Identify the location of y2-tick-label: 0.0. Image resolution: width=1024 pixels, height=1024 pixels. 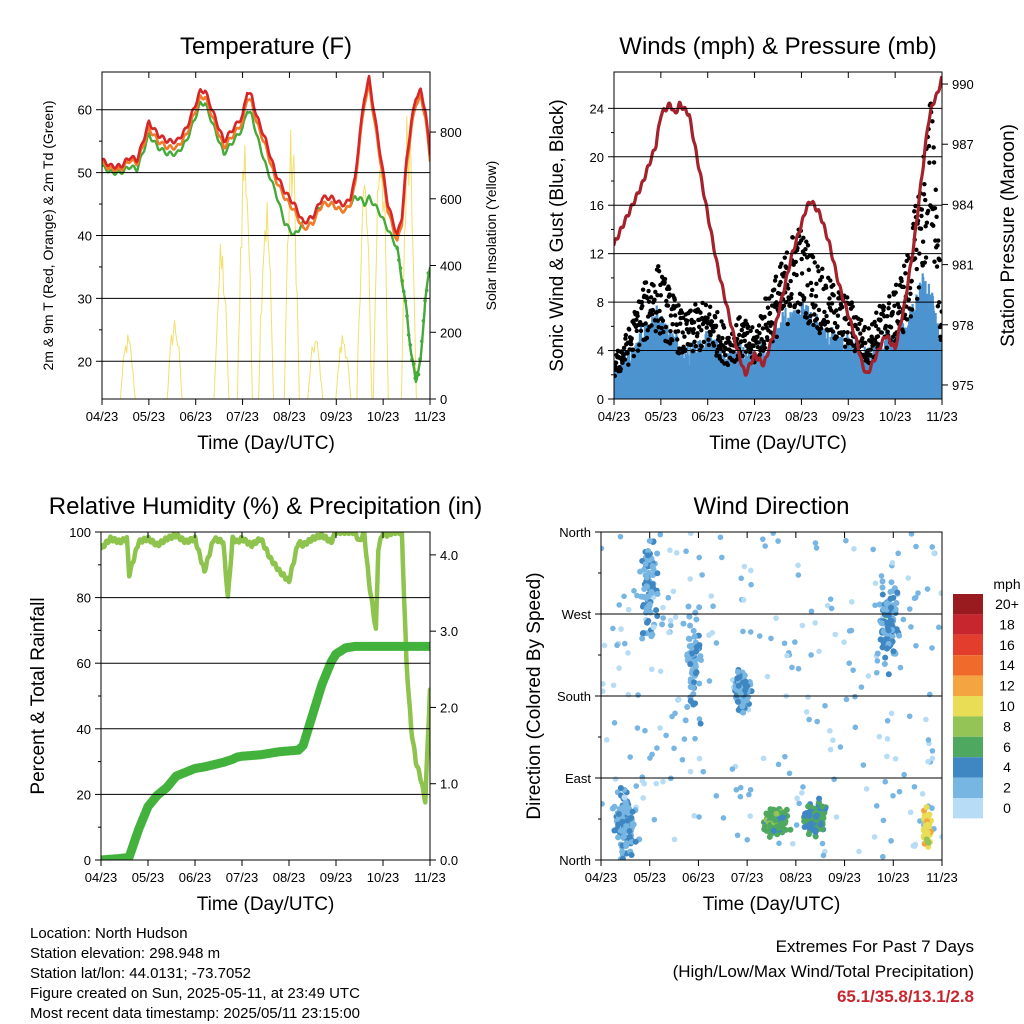
(449, 860).